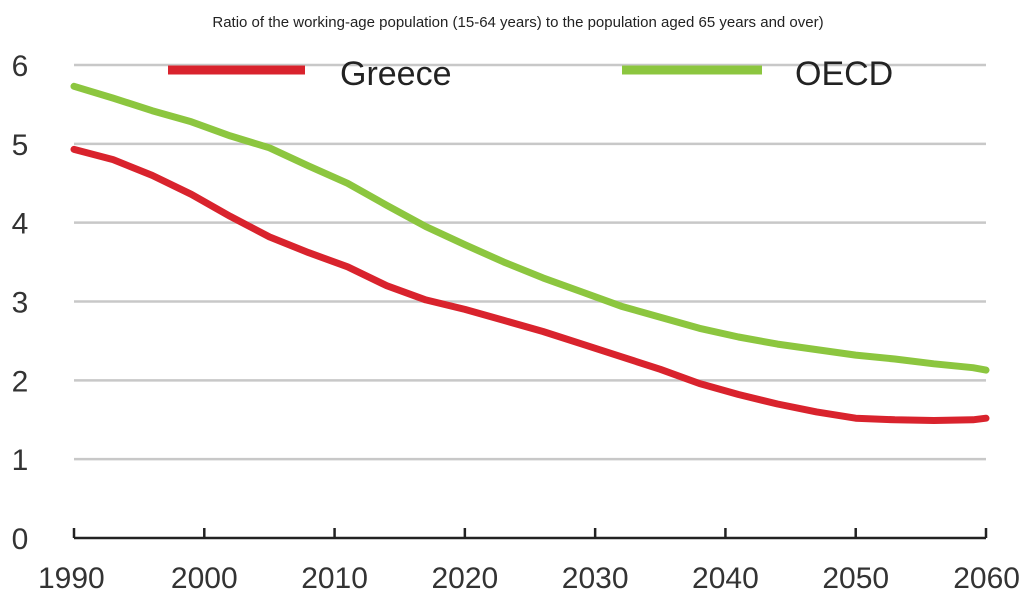 This screenshot has height=593, width=1025. What do you see at coordinates (529, 560) in the screenshot?
I see `x-axis: 1990 2000 2010 2020 2030 2040 2050 2060` at bounding box center [529, 560].